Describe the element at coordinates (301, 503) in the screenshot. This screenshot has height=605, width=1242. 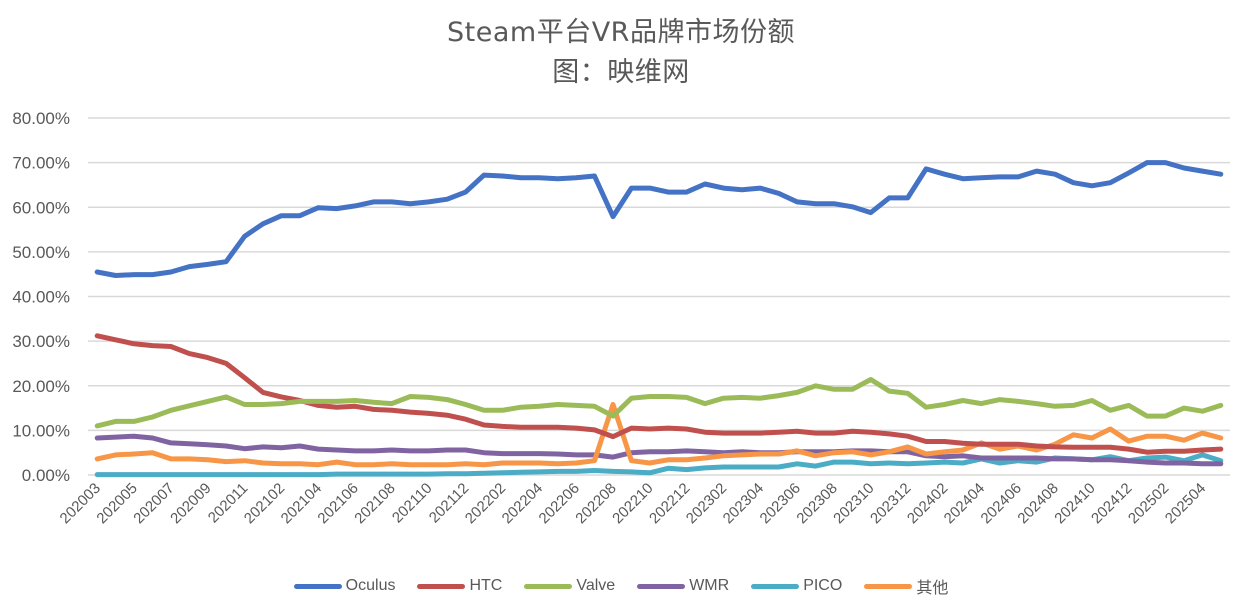
I see `x-tick-label: 202104` at that location.